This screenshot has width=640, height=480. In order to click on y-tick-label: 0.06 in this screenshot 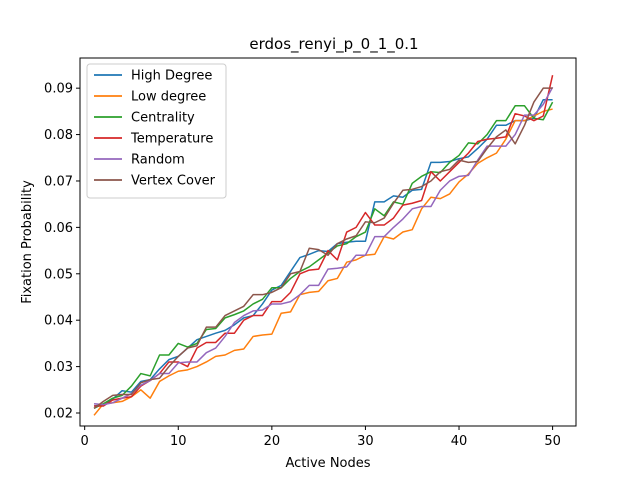, I will do `click(58, 228)`.